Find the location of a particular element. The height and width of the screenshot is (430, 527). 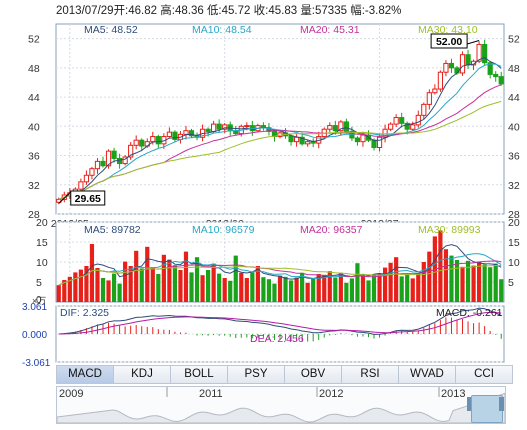

range-navigator: 2009 2011 2012 2013 is located at coordinates (281, 405).